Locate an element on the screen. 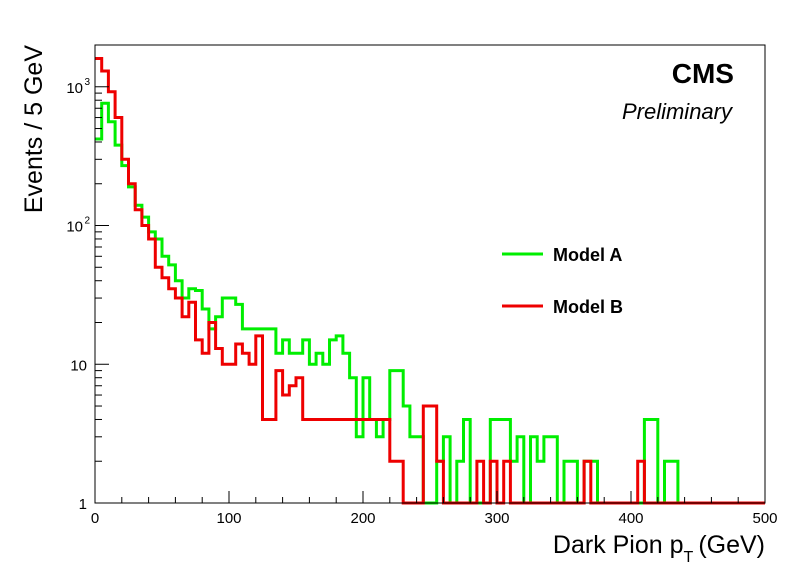  x-tick-label: 100 is located at coordinates (228, 518).